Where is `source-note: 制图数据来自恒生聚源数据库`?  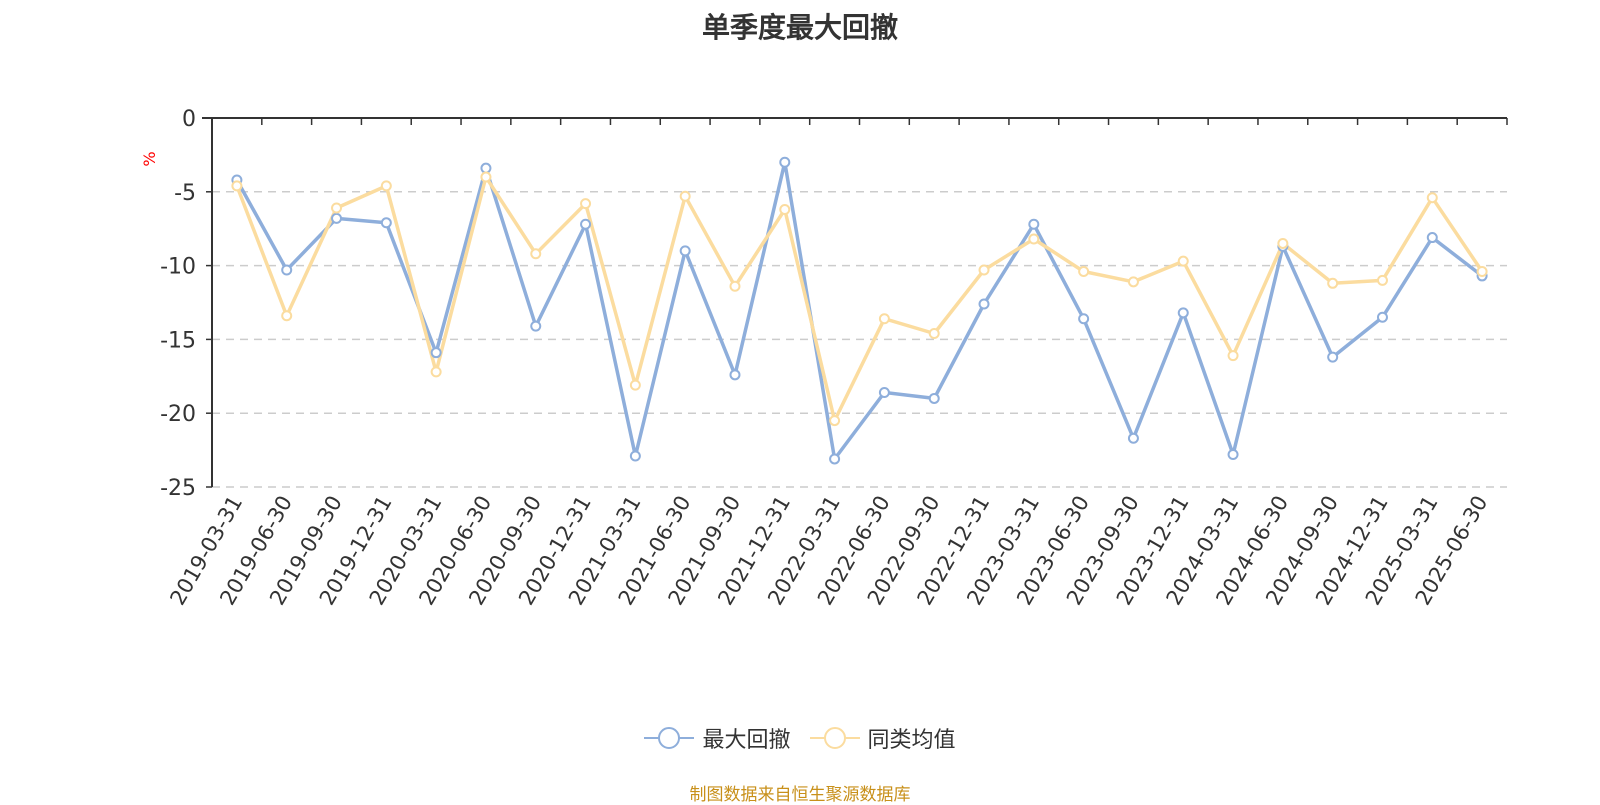 source-note: 制图数据来自恒生聚源数据库 is located at coordinates (800, 795).